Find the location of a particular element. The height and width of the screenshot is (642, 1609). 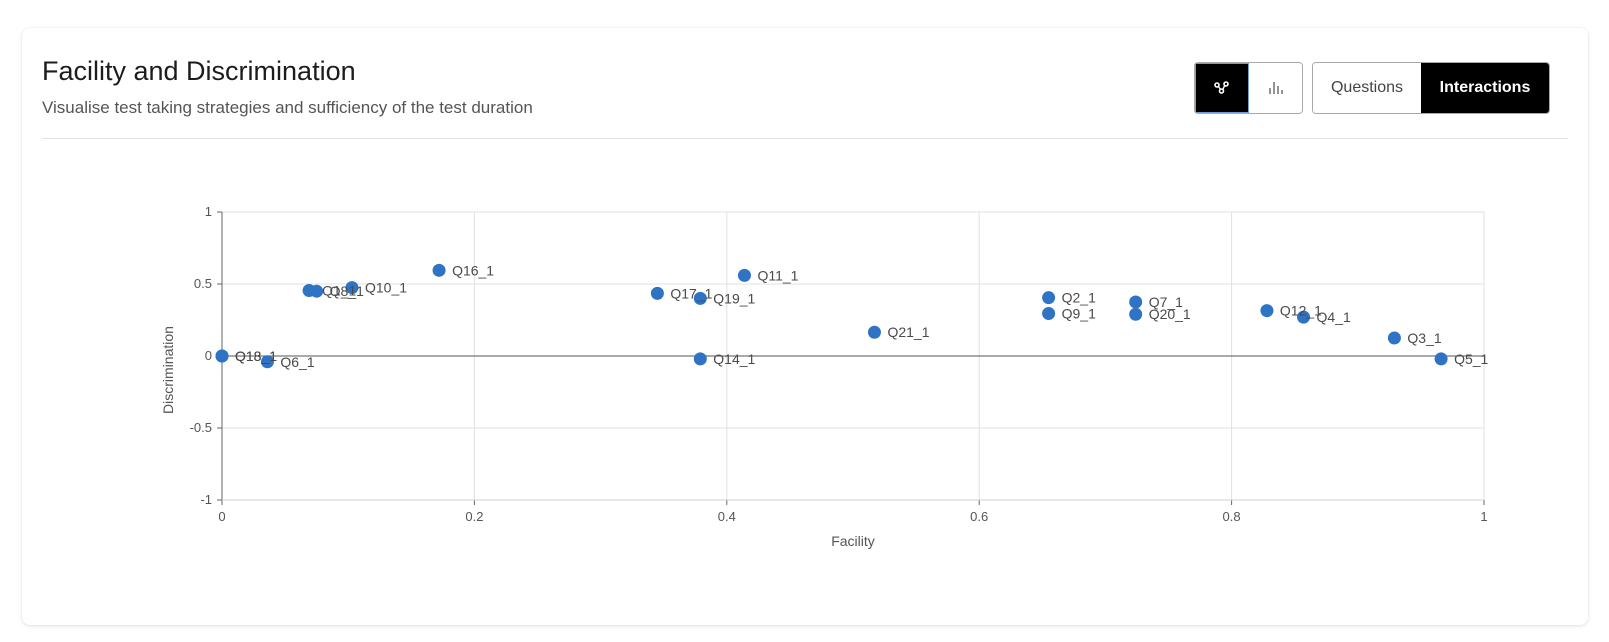

y-tick-label: -0.5 is located at coordinates (201, 427).